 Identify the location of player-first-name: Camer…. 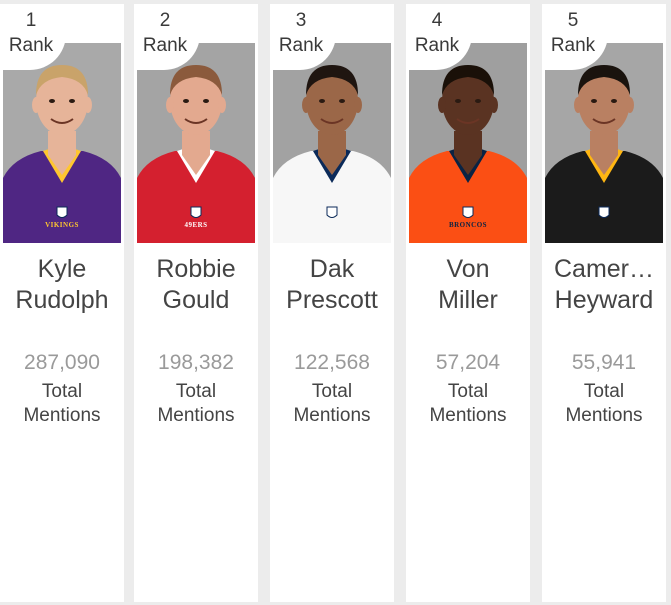
(603, 269).